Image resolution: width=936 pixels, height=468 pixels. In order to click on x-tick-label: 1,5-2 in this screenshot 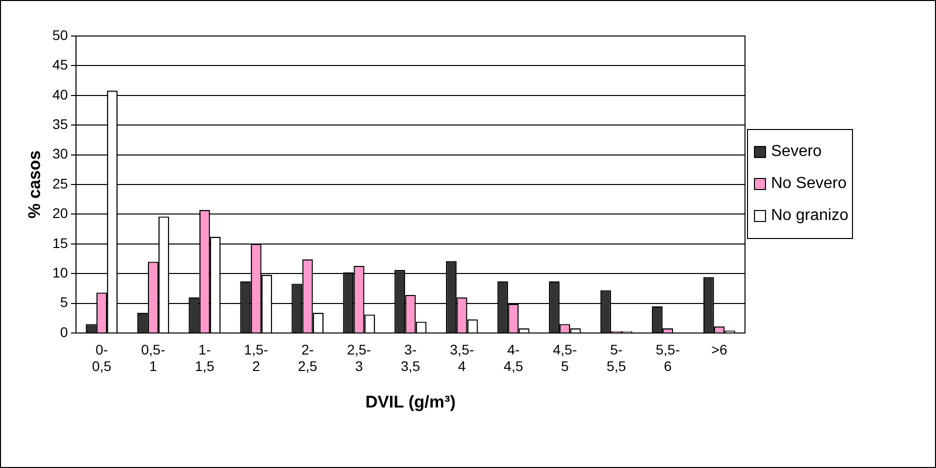, I will do `click(256, 357)`.